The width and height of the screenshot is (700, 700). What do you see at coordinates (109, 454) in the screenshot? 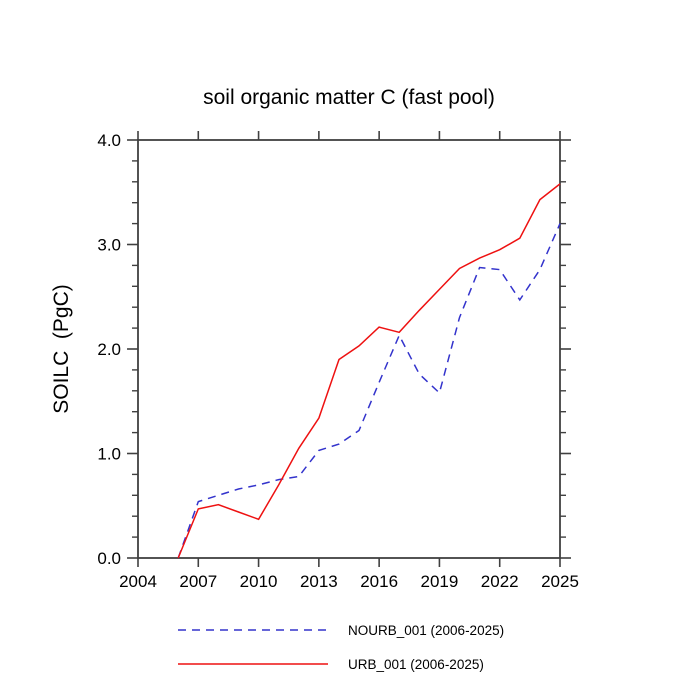
I see `y-tick-label: 1.0` at bounding box center [109, 454].